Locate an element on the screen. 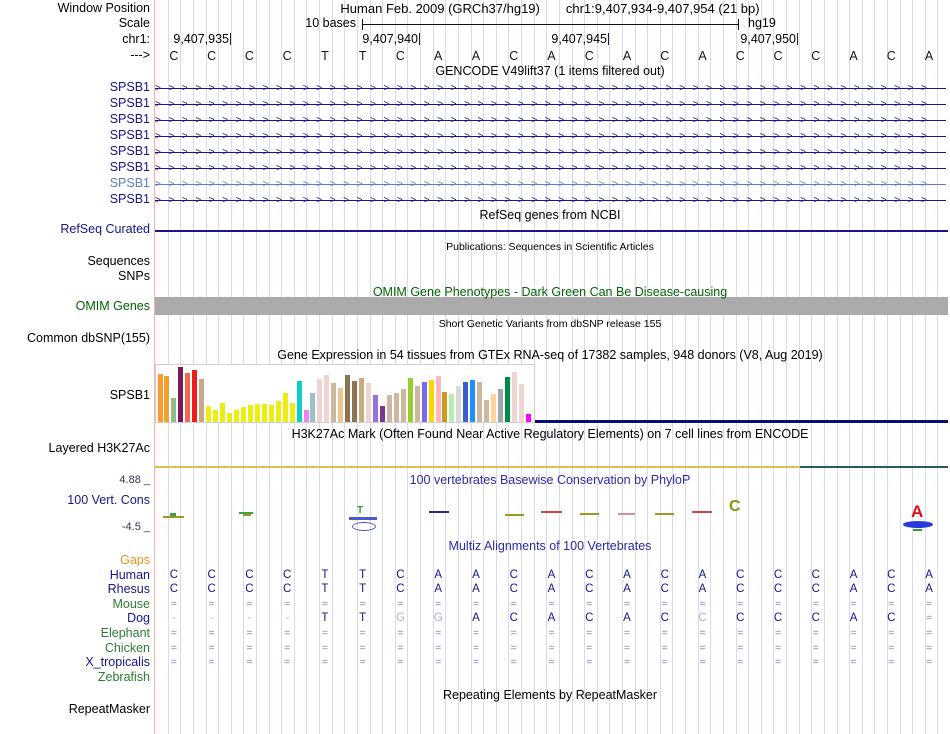 This screenshot has width=950, height=734. scale-ruler-right-tick is located at coordinates (738, 24).